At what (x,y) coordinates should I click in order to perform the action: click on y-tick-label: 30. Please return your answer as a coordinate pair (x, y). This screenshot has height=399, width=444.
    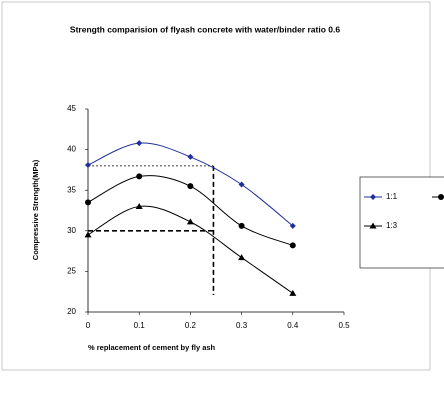
    Looking at the image, I should click on (71, 230).